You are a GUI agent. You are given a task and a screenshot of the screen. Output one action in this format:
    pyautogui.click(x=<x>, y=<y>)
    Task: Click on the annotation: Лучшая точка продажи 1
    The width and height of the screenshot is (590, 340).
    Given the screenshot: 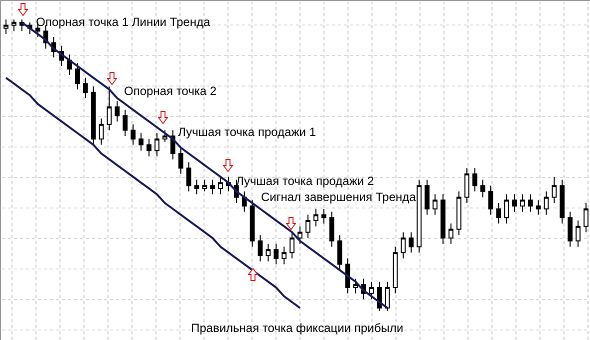 What is the action you would take?
    pyautogui.click(x=247, y=132)
    